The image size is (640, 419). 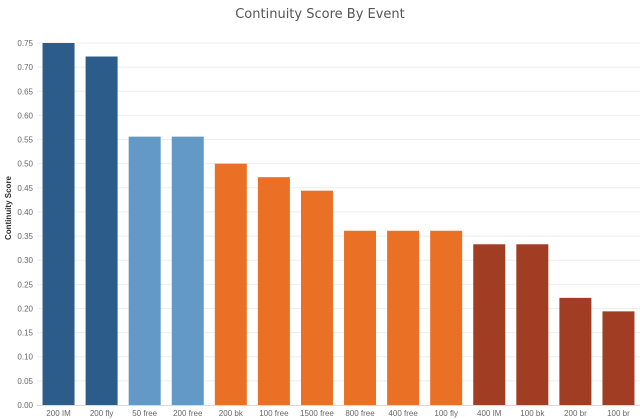 What do you see at coordinates (618, 413) in the screenshot?
I see `x-tick-label: 100 br` at bounding box center [618, 413].